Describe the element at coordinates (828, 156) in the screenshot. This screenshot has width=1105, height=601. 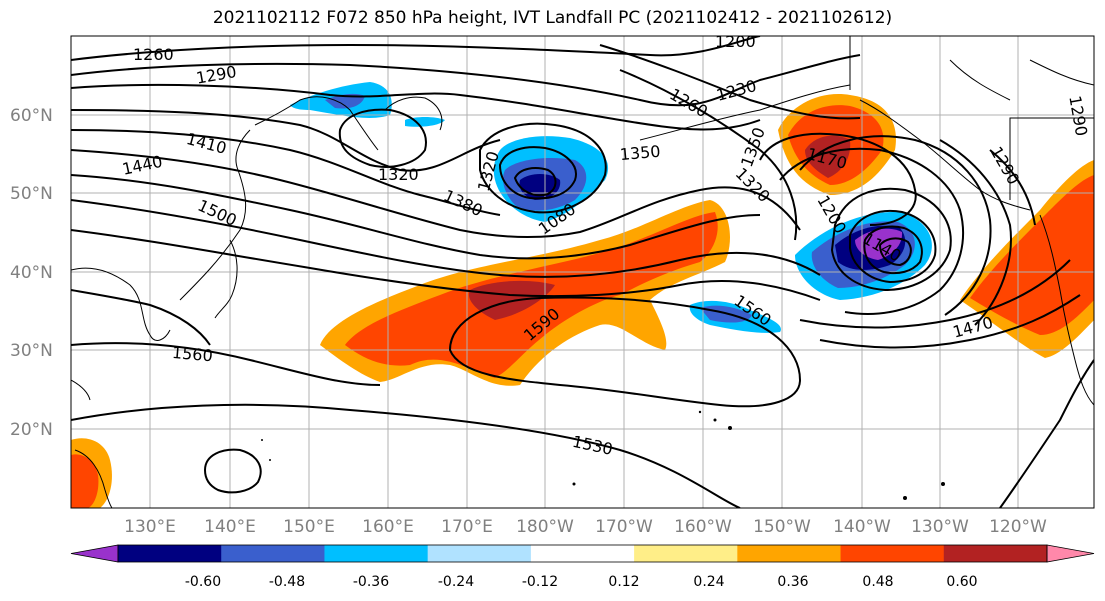
I see `ivt-strong-gulf-core` at that location.